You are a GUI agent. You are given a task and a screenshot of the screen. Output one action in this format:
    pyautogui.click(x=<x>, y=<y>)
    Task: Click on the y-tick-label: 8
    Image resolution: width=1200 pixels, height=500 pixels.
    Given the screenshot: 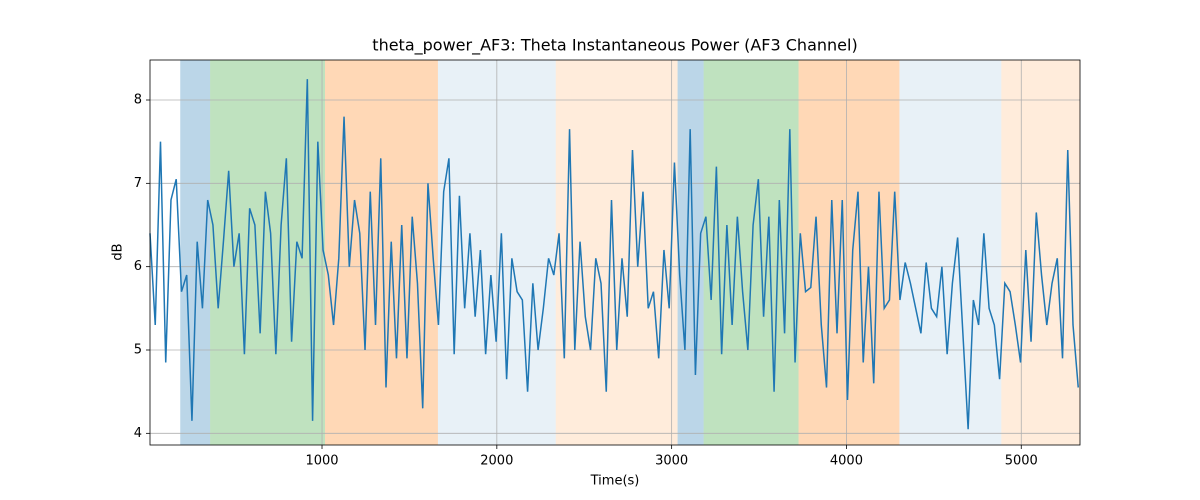 What is the action you would take?
    pyautogui.click(x=138, y=100)
    